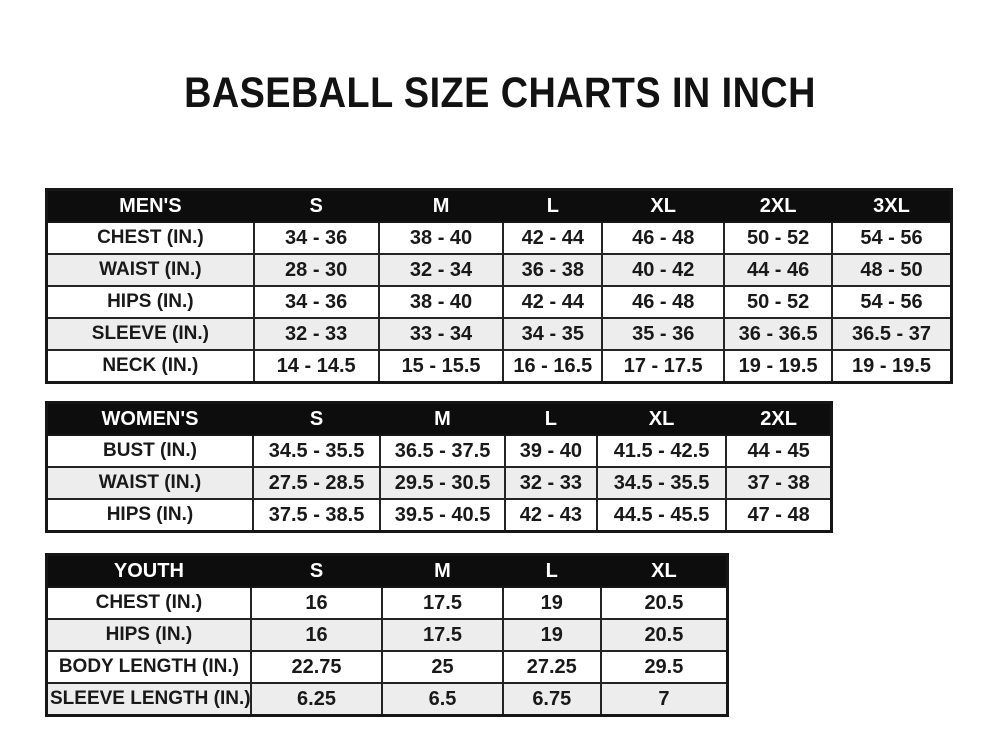 The height and width of the screenshot is (752, 1000). What do you see at coordinates (387, 667) in the screenshot?
I see `table-row: BODY LENGTH (IN.) 22.75 25 27.25 29.5` at bounding box center [387, 667].